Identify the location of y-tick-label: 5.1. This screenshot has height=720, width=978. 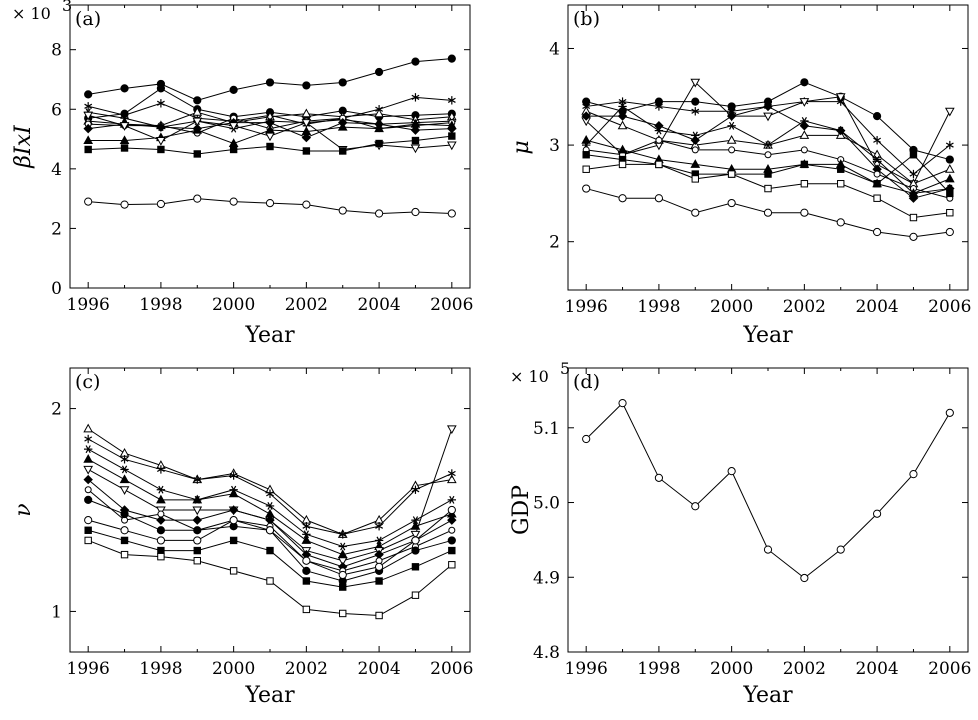
(546, 429).